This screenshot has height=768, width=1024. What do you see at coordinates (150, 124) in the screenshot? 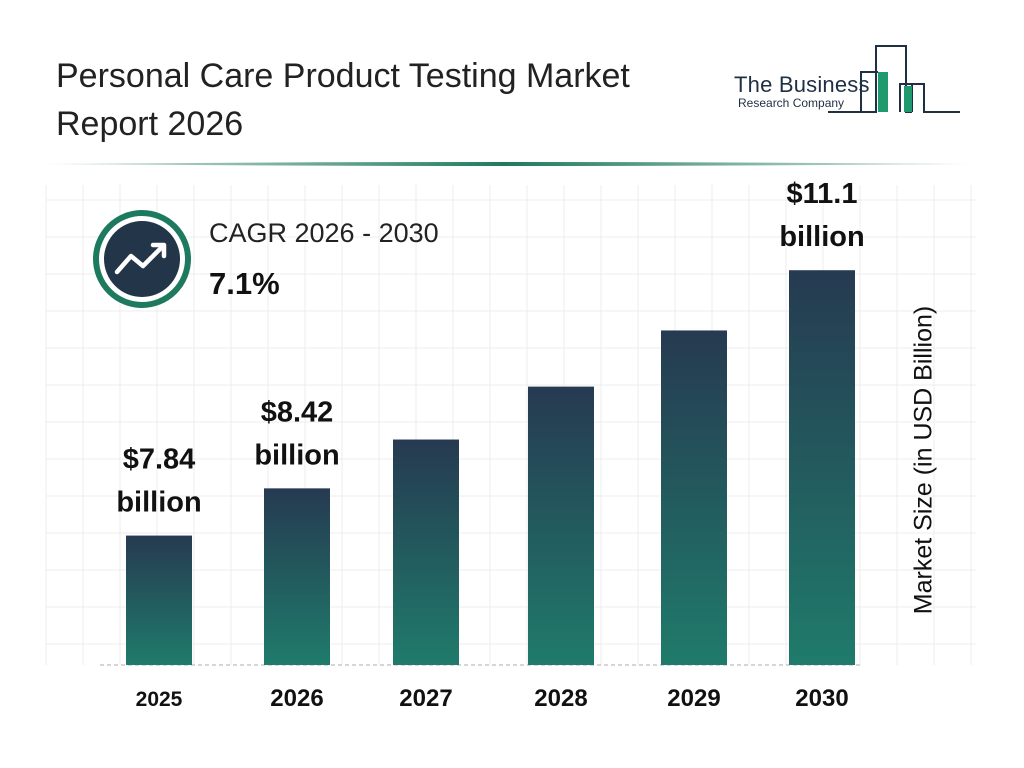
I see `title-line-2: Report 2026` at bounding box center [150, 124].